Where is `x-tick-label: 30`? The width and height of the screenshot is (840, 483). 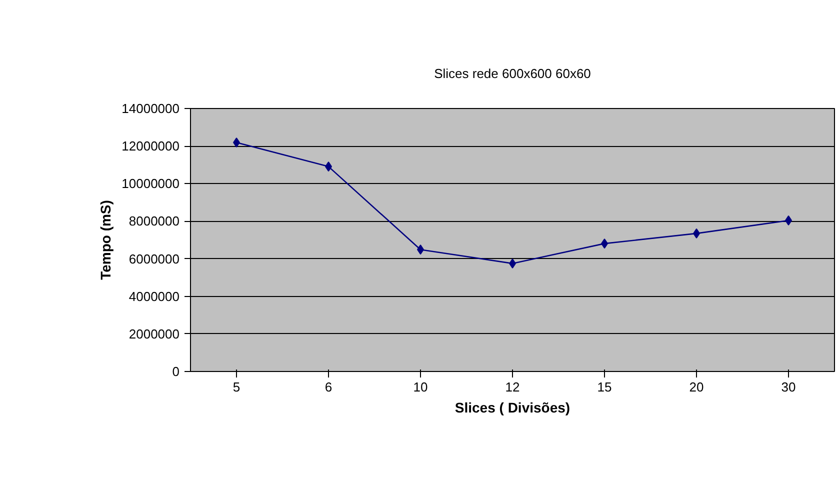
x-tick-label: 30 is located at coordinates (788, 387).